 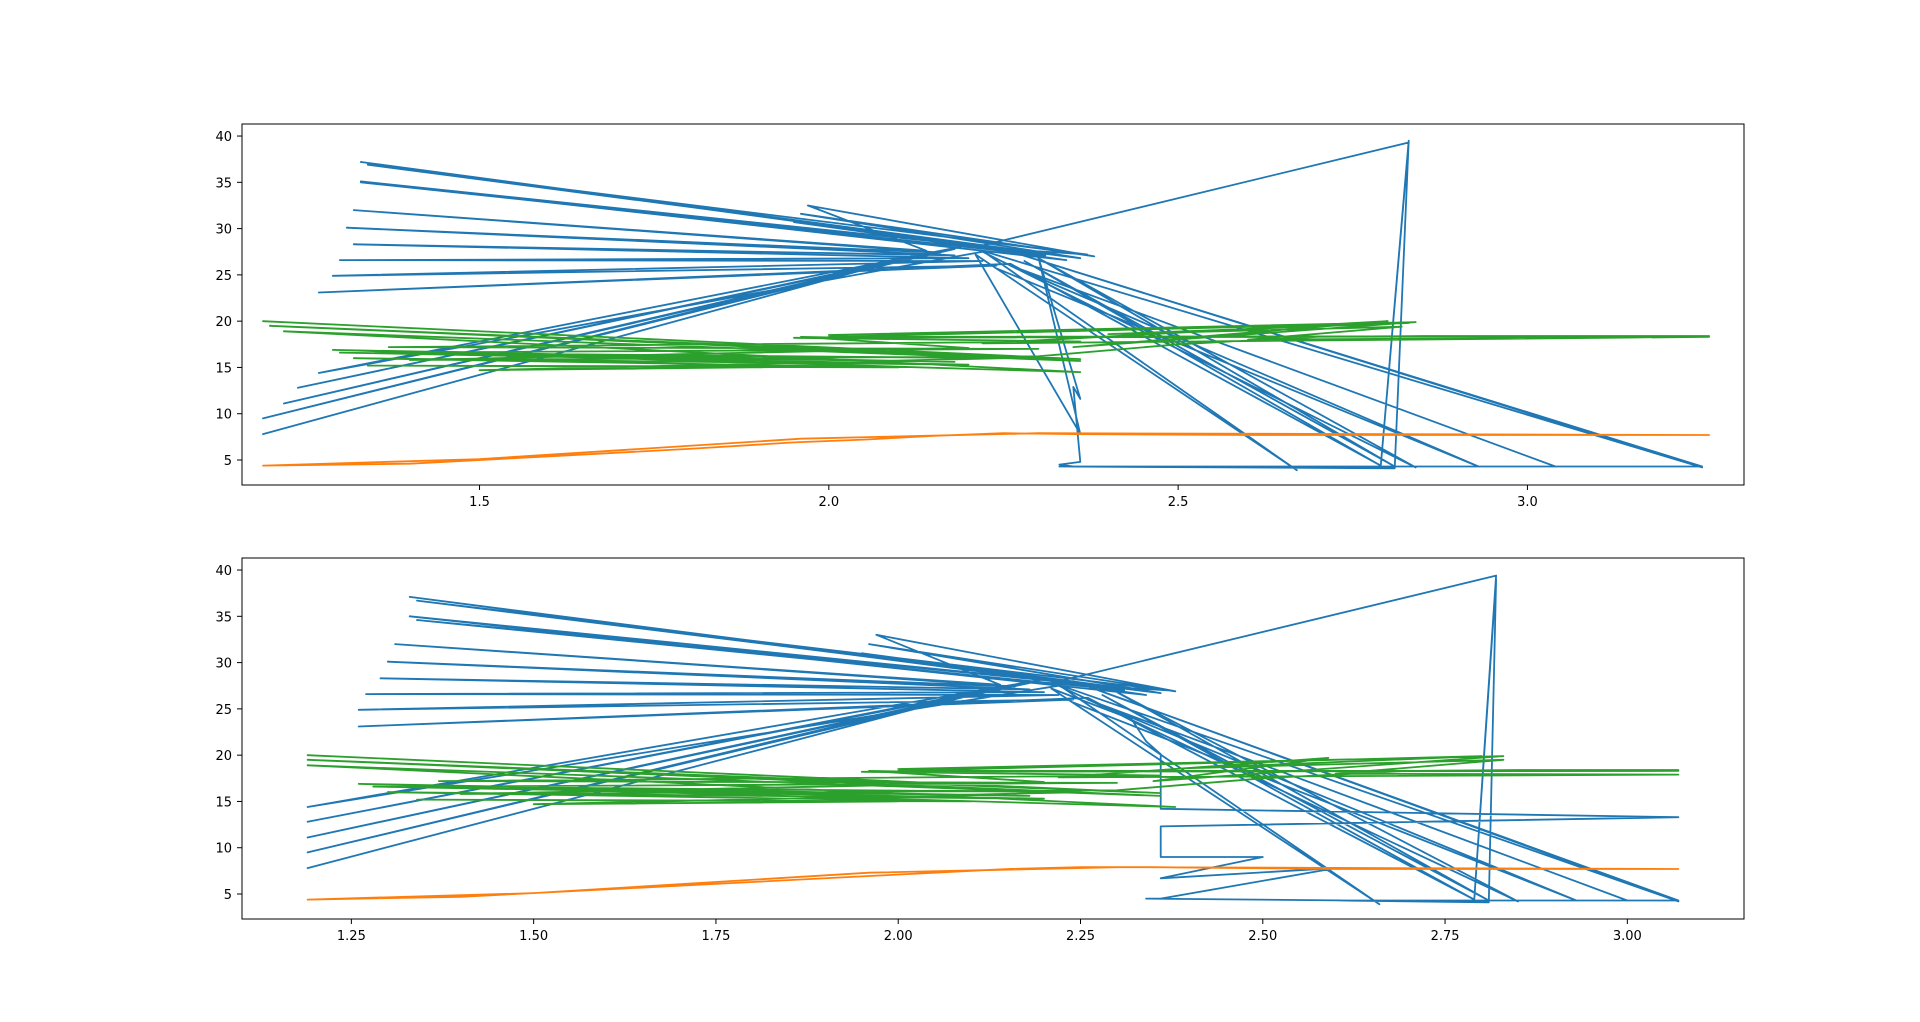 I want to click on x-tick-label: 2.5, so click(x=1178, y=502).